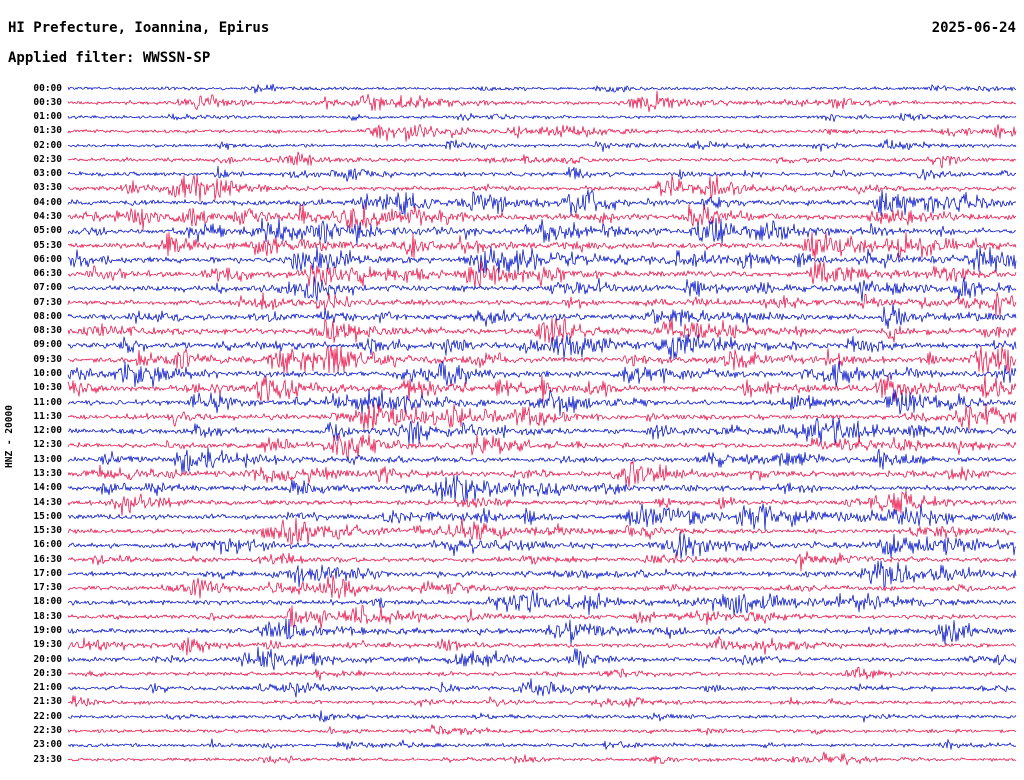 The width and height of the screenshot is (1024, 780). I want to click on time-label: 16:30, so click(47, 559).